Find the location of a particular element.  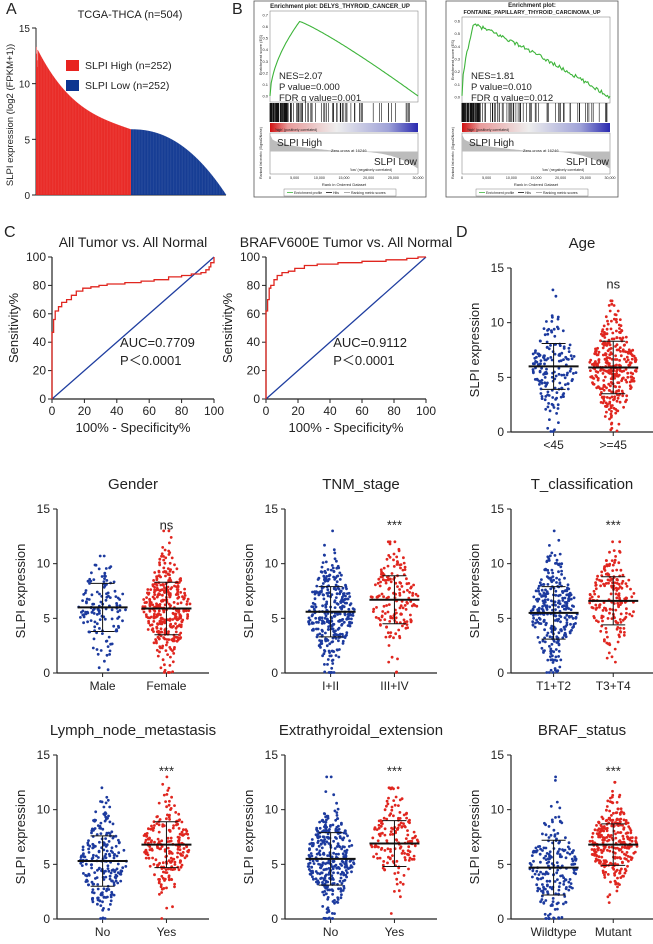

x-category-label: III+IV is located at coordinates (394, 686).